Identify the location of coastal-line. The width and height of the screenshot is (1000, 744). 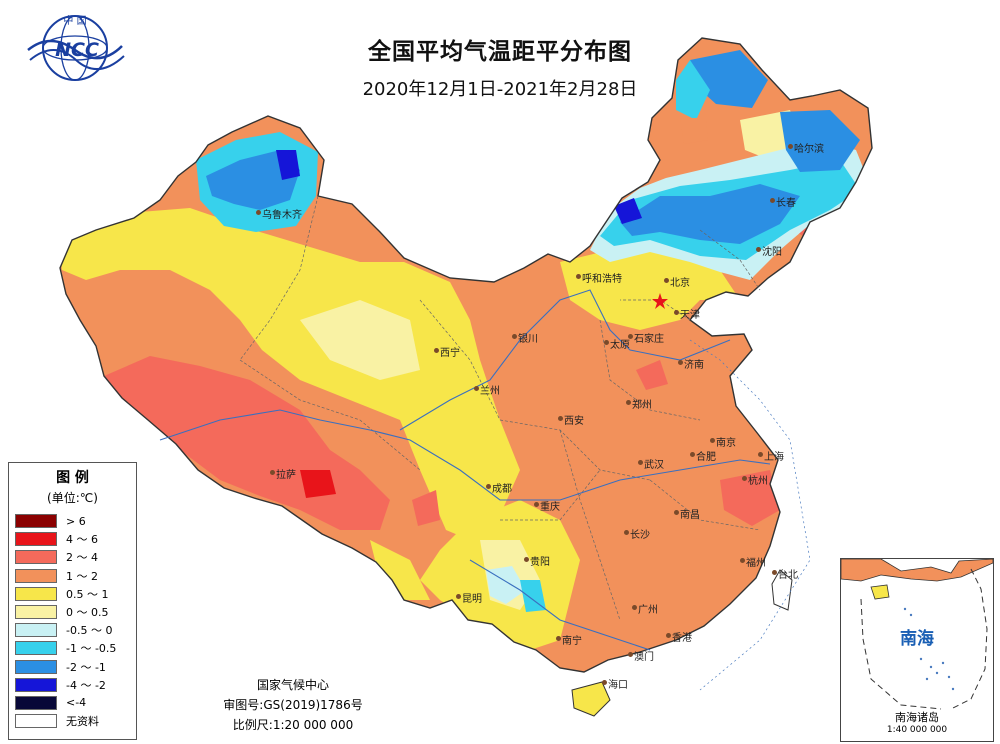
(750, 515).